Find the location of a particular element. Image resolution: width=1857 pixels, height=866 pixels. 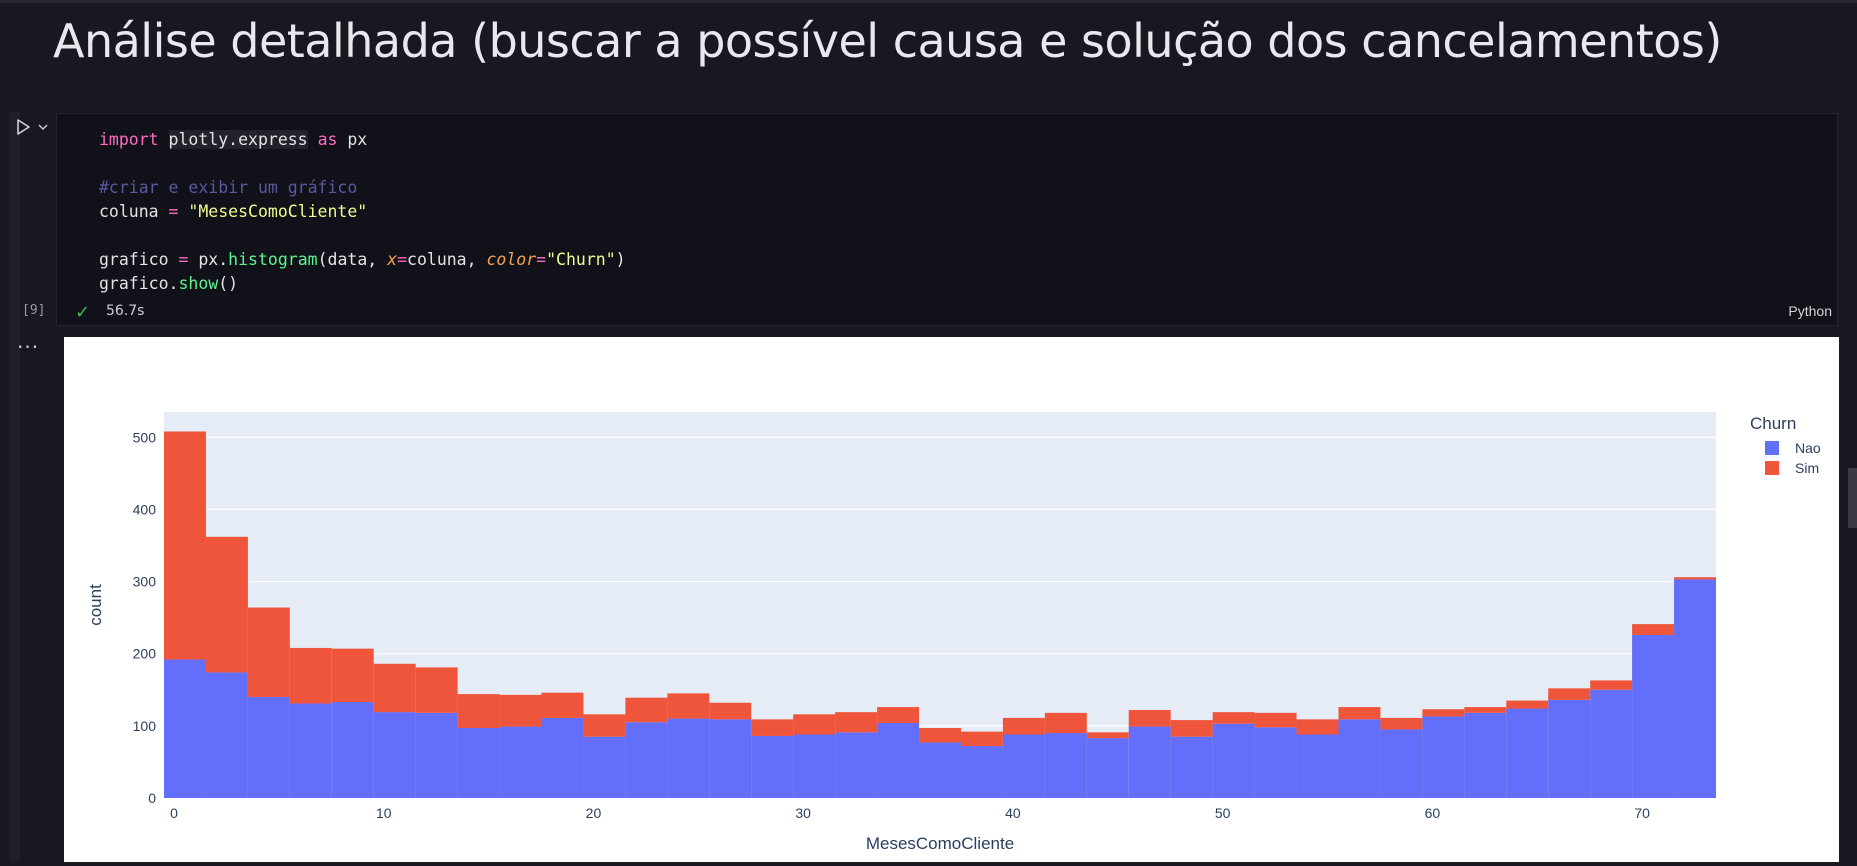

play-icon is located at coordinates (32, 127).